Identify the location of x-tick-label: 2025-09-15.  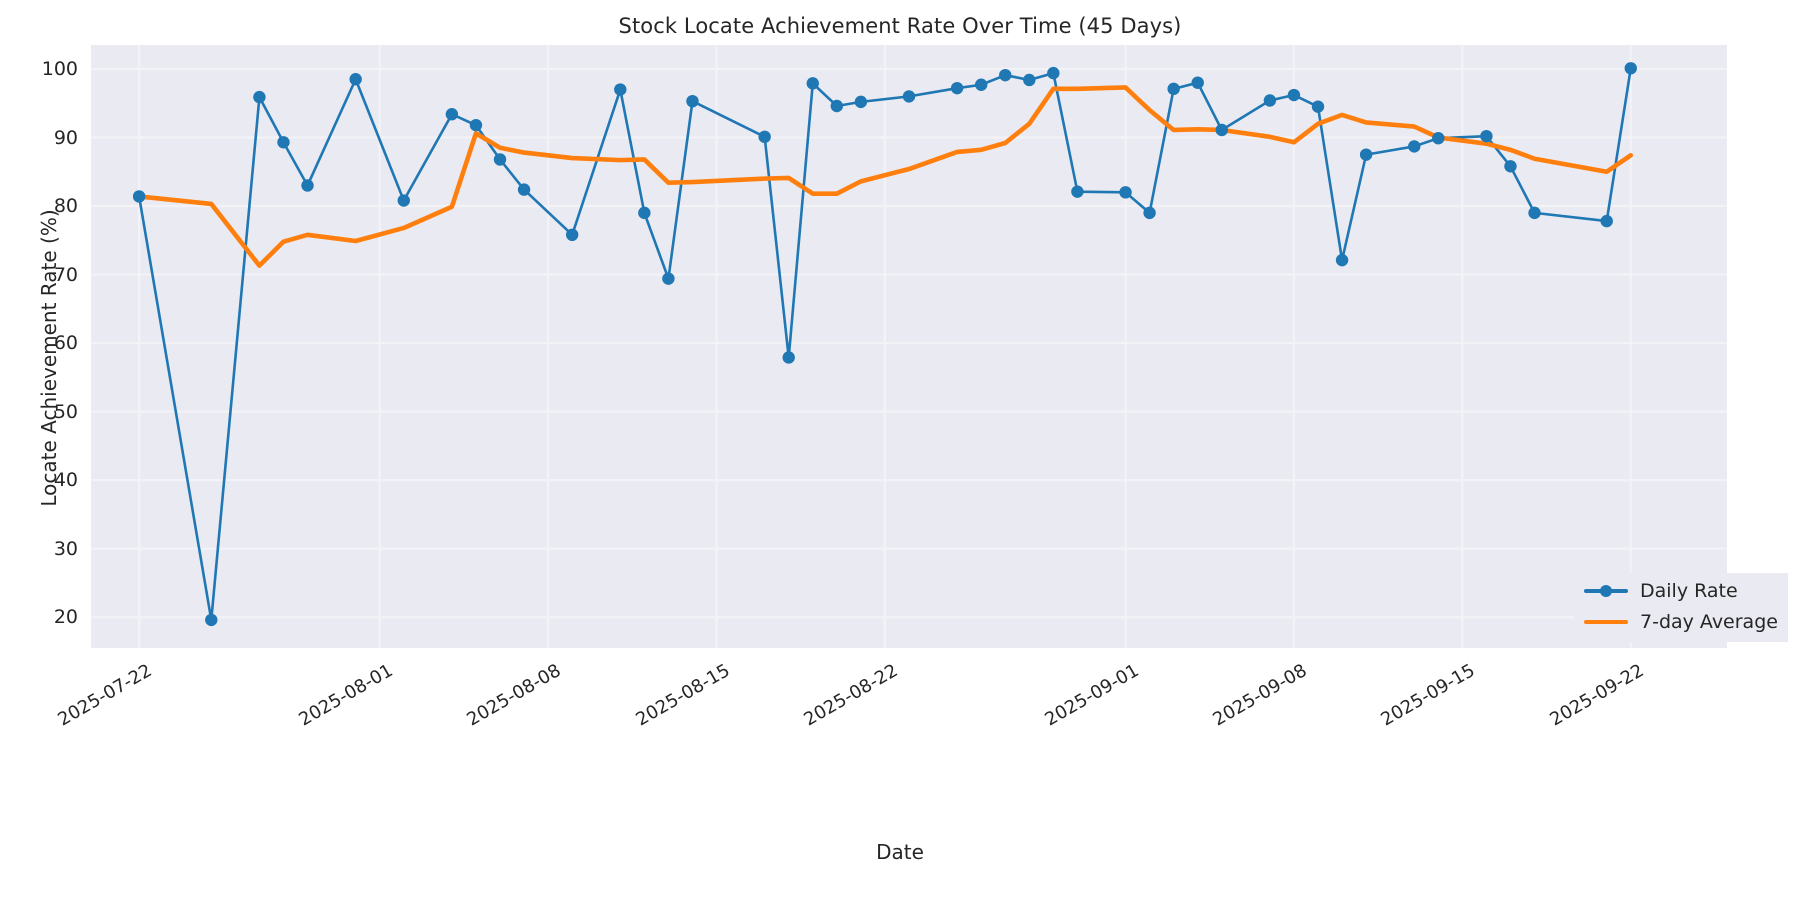
(1428, 695).